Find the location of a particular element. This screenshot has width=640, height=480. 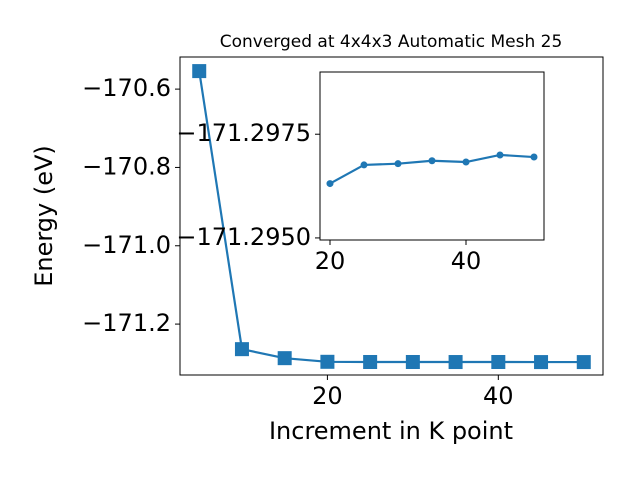

y-tick-label: −170.8 is located at coordinates (126, 166).